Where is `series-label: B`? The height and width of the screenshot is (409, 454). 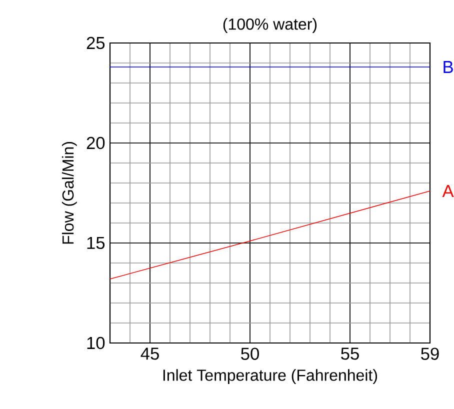
series-label: B is located at coordinates (448, 67).